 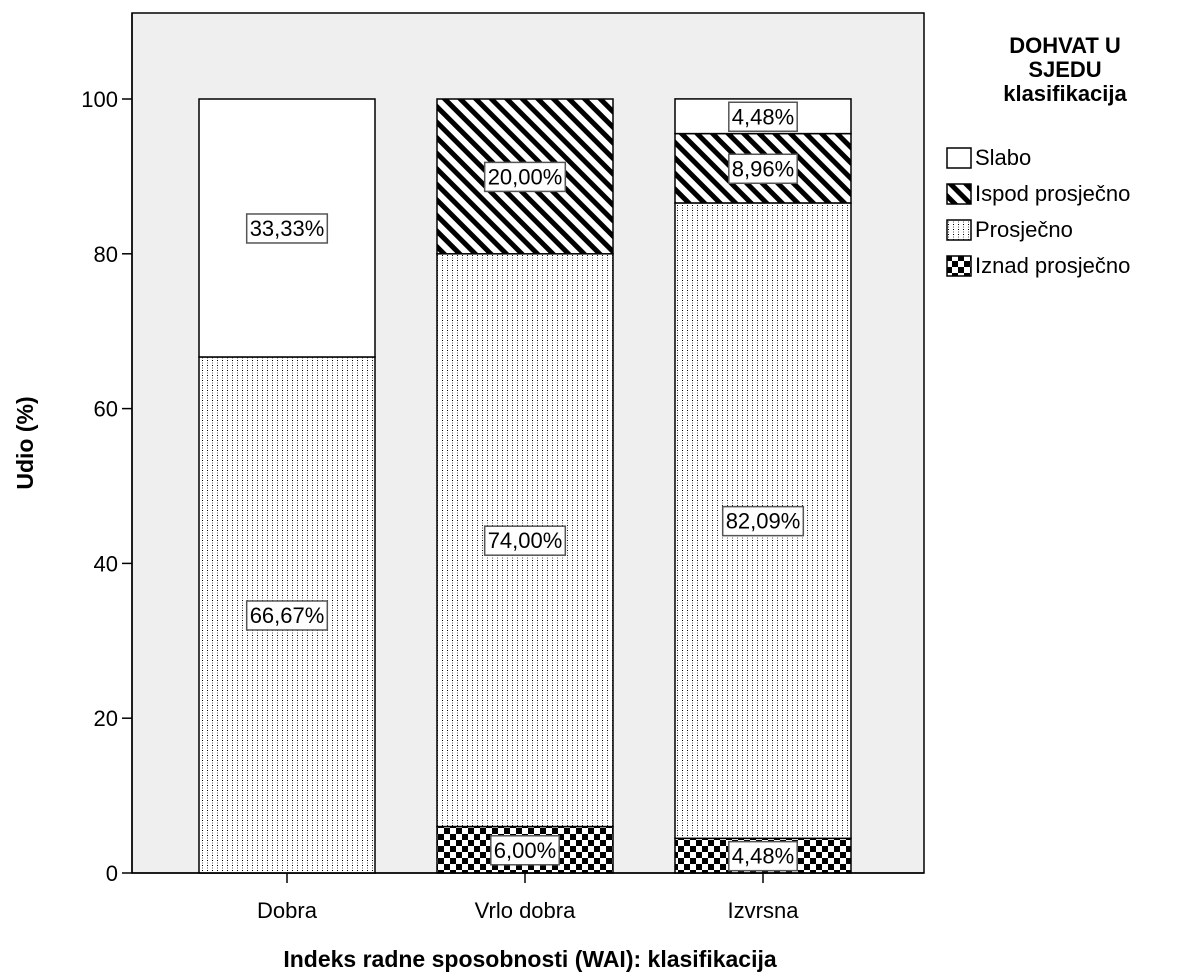 What do you see at coordinates (525, 910) in the screenshot?
I see `x-tick-label: Vrlo dobra` at bounding box center [525, 910].